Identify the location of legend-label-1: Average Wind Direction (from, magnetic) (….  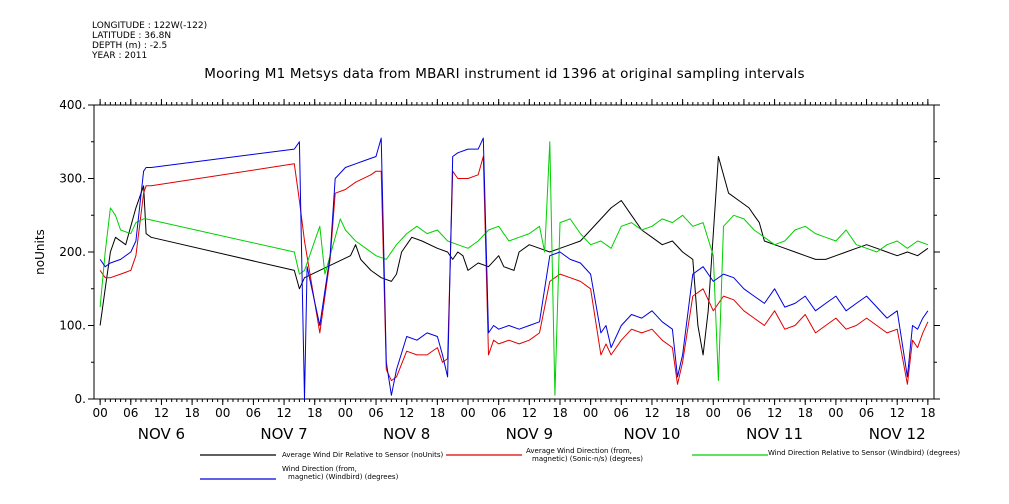
(584, 455).